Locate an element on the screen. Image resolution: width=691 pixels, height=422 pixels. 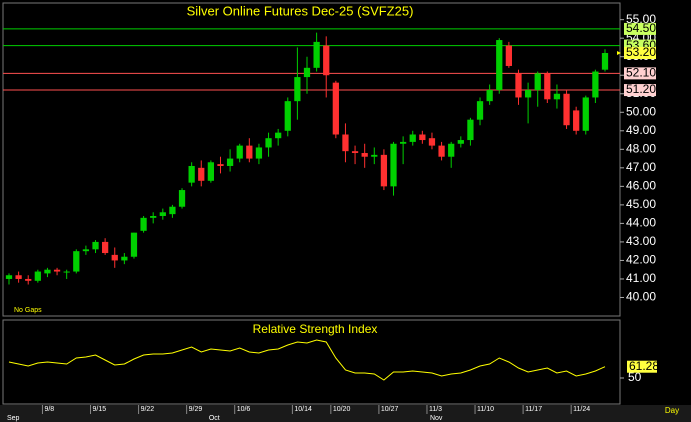
x-tick-label: 9/29 is located at coordinates (196, 409).